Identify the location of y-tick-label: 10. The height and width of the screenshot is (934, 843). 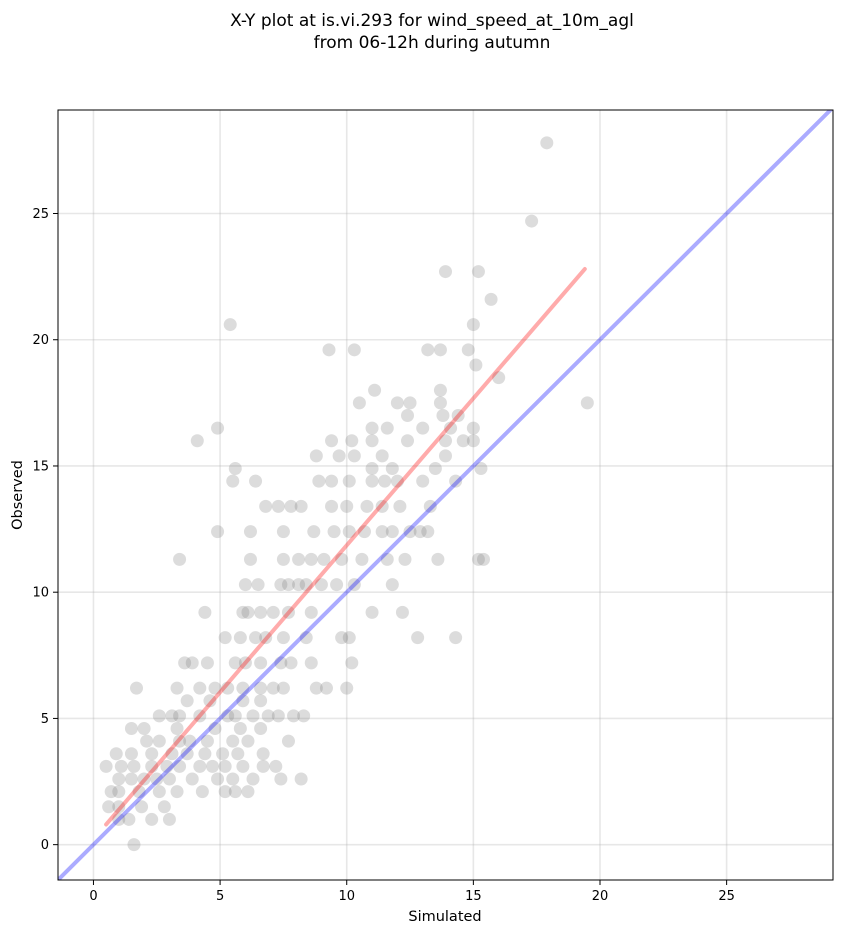
(40, 593).